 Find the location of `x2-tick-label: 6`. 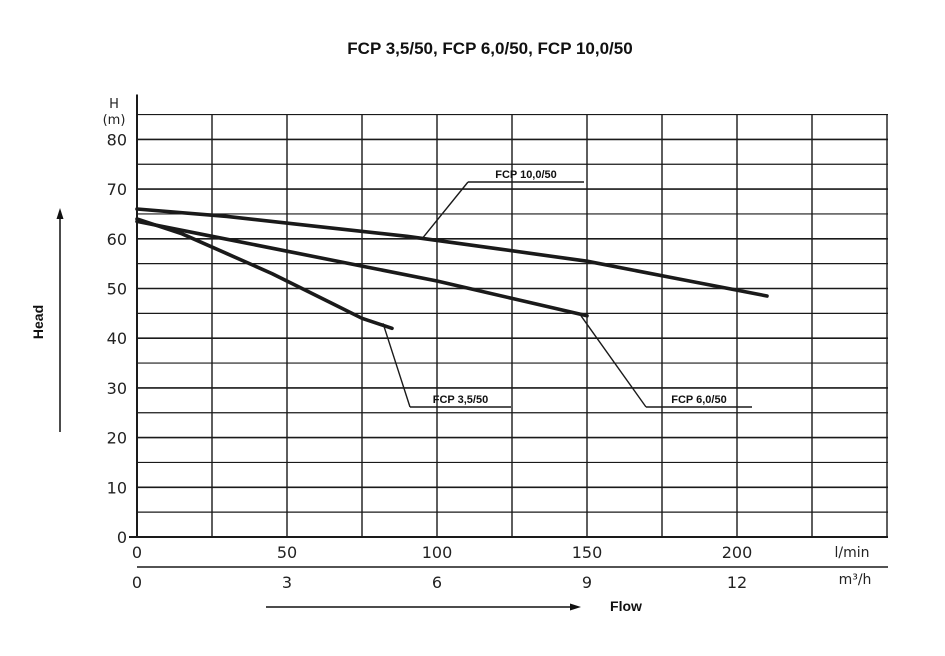

x2-tick-label: 6 is located at coordinates (437, 582).